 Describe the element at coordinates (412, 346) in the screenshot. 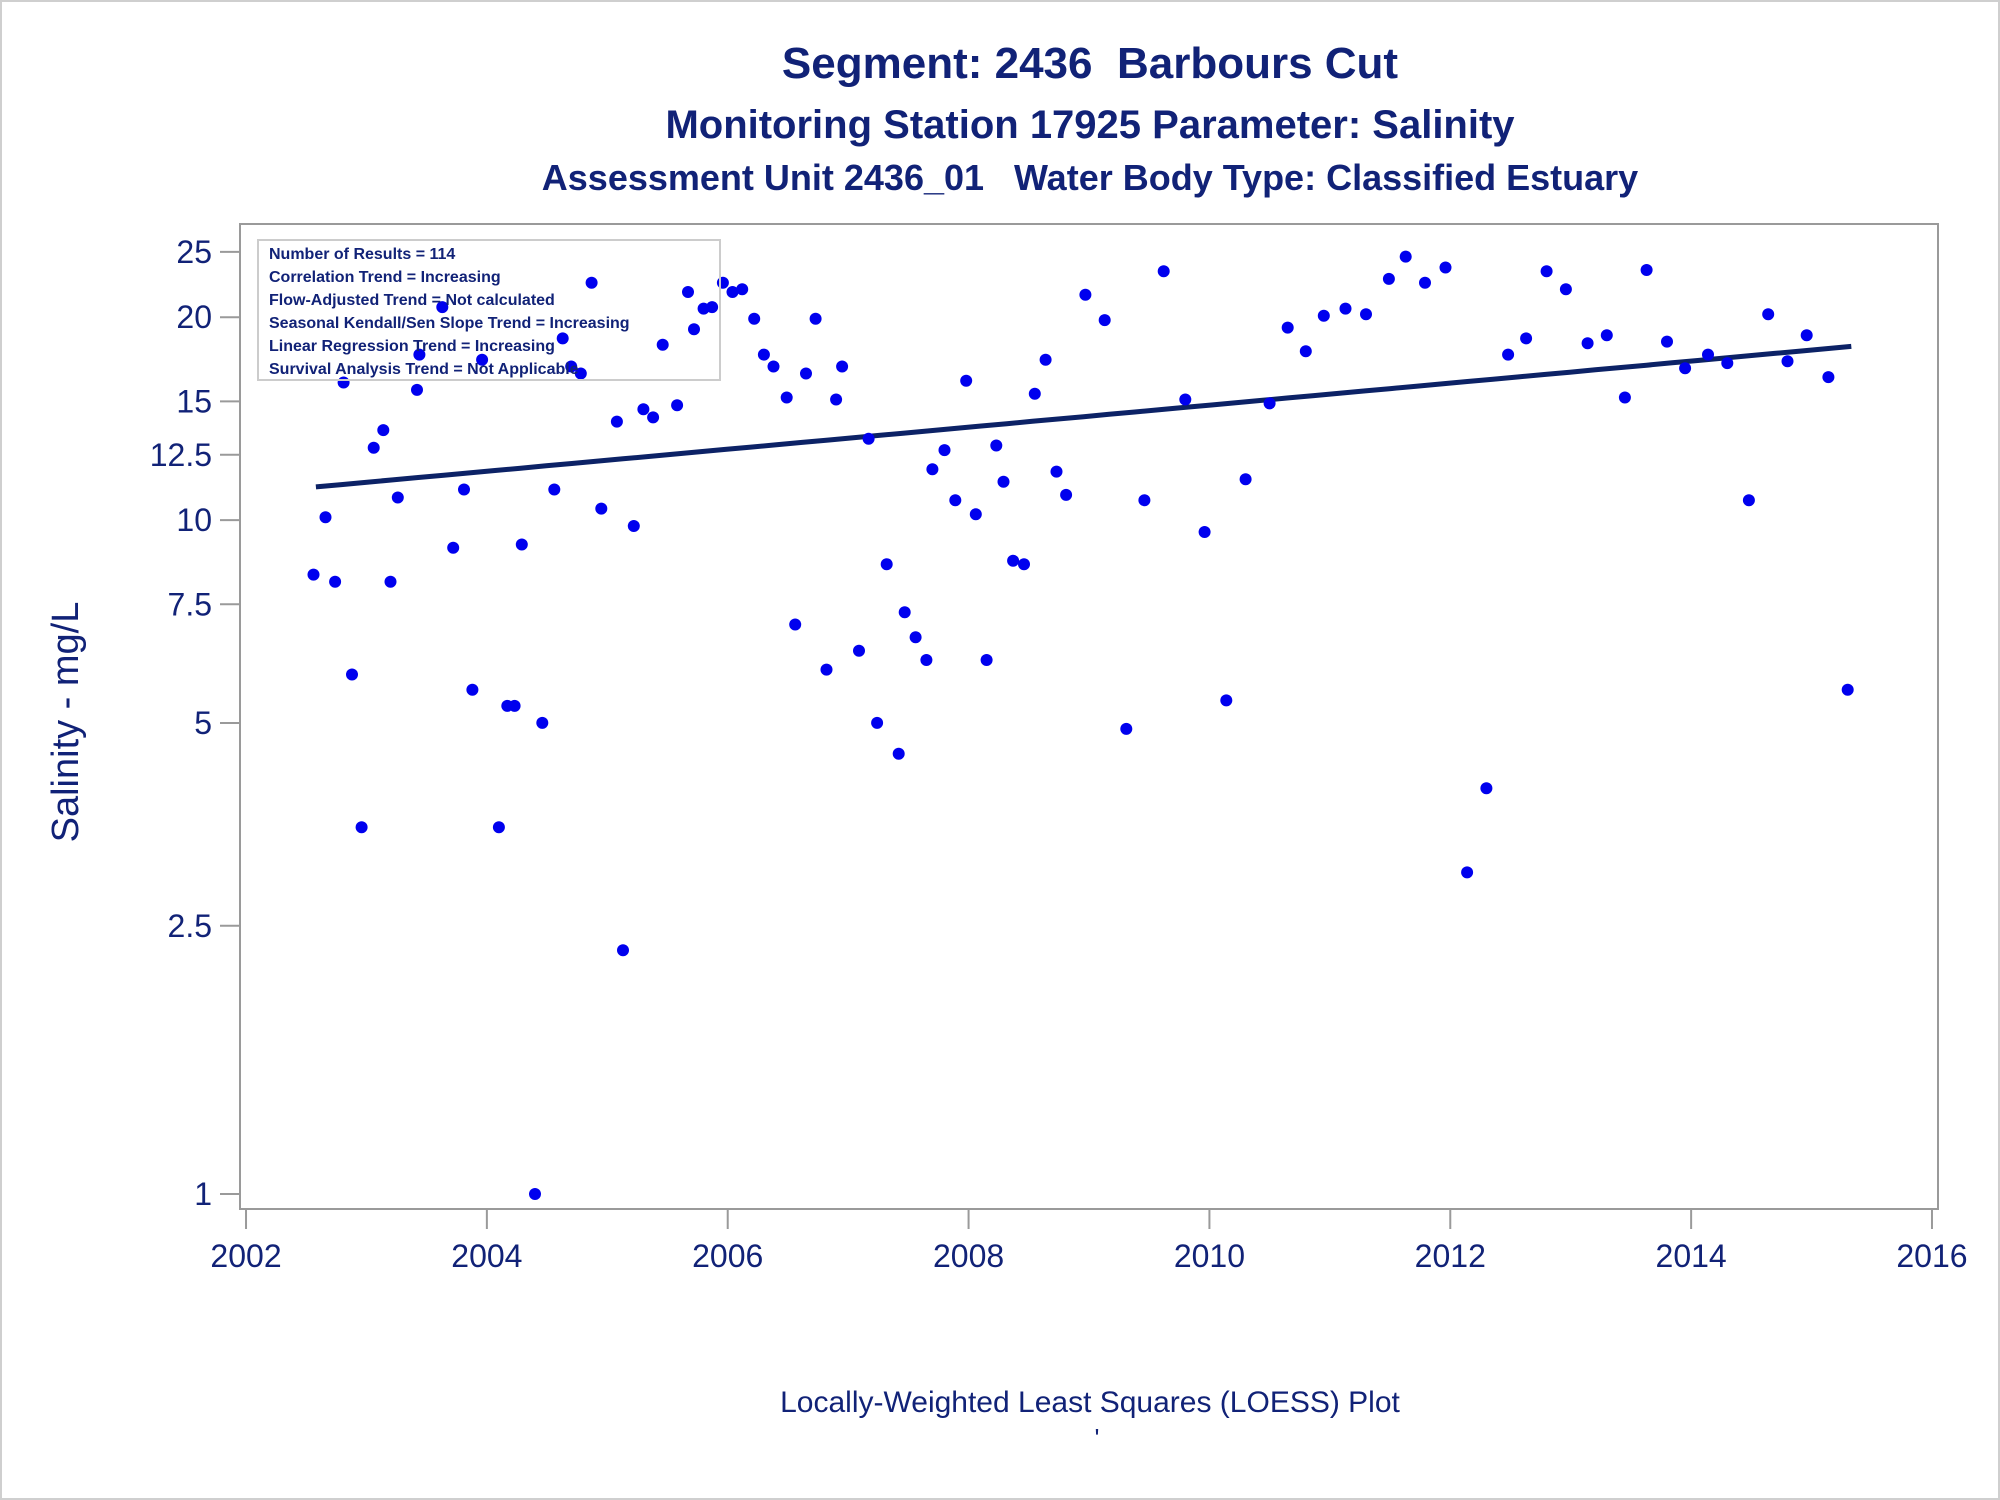

I see `inset-line-linear-regression: Linear Regression Trend = Increasing` at that location.